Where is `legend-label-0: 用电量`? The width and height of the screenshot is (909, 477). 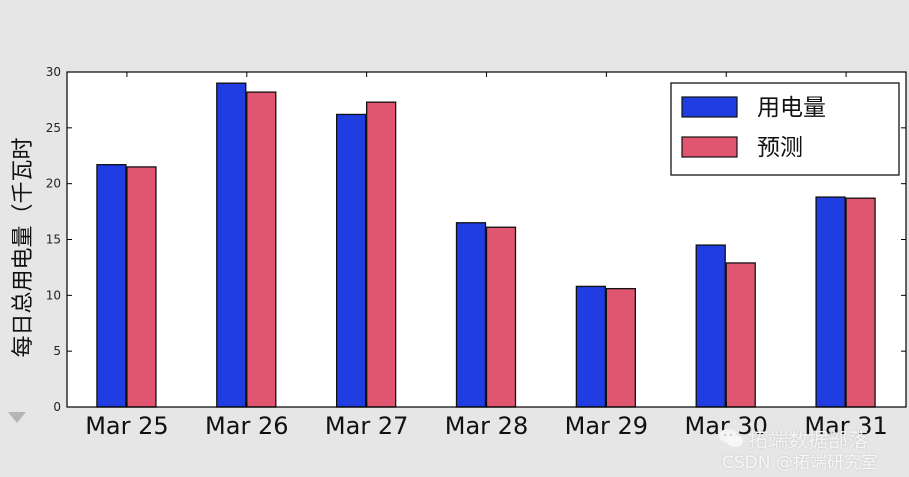 legend-label-0: 用电量 is located at coordinates (791, 108).